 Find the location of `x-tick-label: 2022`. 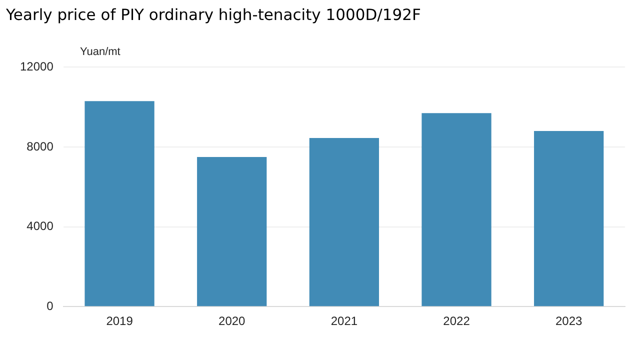

x-tick-label: 2022 is located at coordinates (456, 321).